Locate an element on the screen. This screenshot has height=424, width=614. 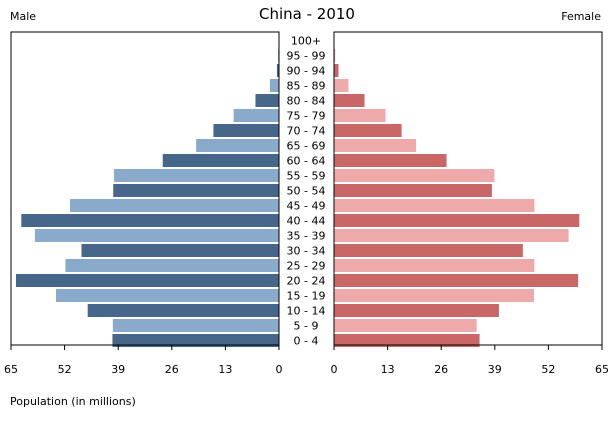
age-group-label: 60 - 64 is located at coordinates (306, 161).